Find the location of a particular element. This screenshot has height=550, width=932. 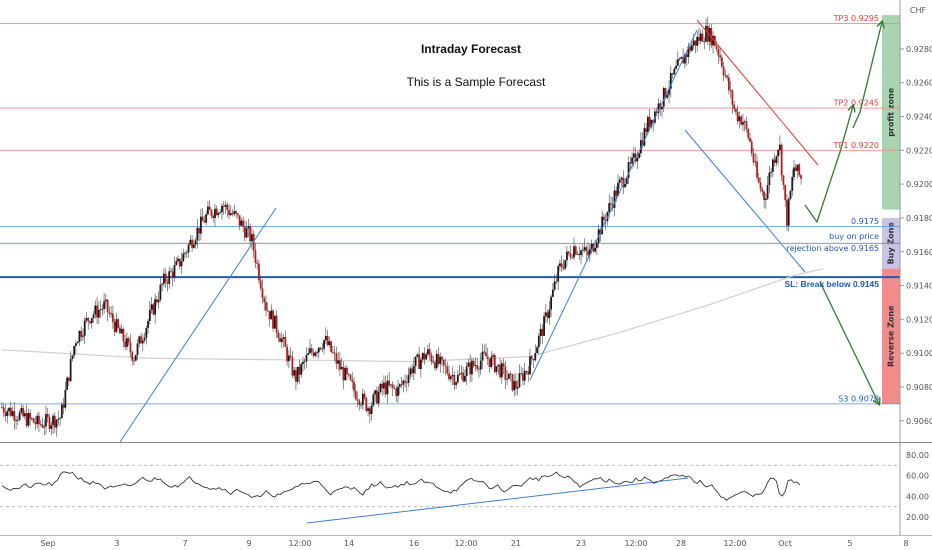

forecast-arrow-tp3 is located at coordinates (867, 75).